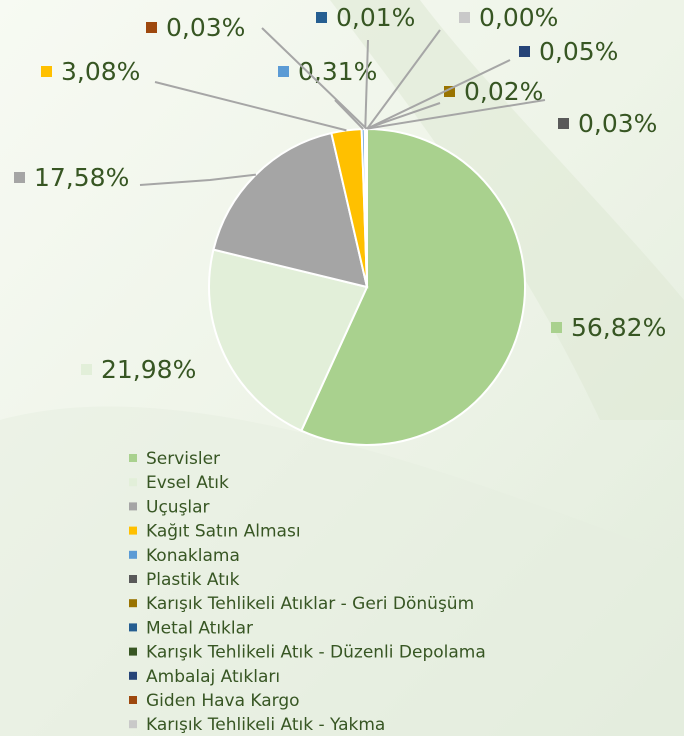 The height and width of the screenshot is (736, 684). What do you see at coordinates (310, 604) in the screenshot?
I see `legend-label: Karışık Tehlikeli Atıklar - Geri Dönüşüm` at bounding box center [310, 604].